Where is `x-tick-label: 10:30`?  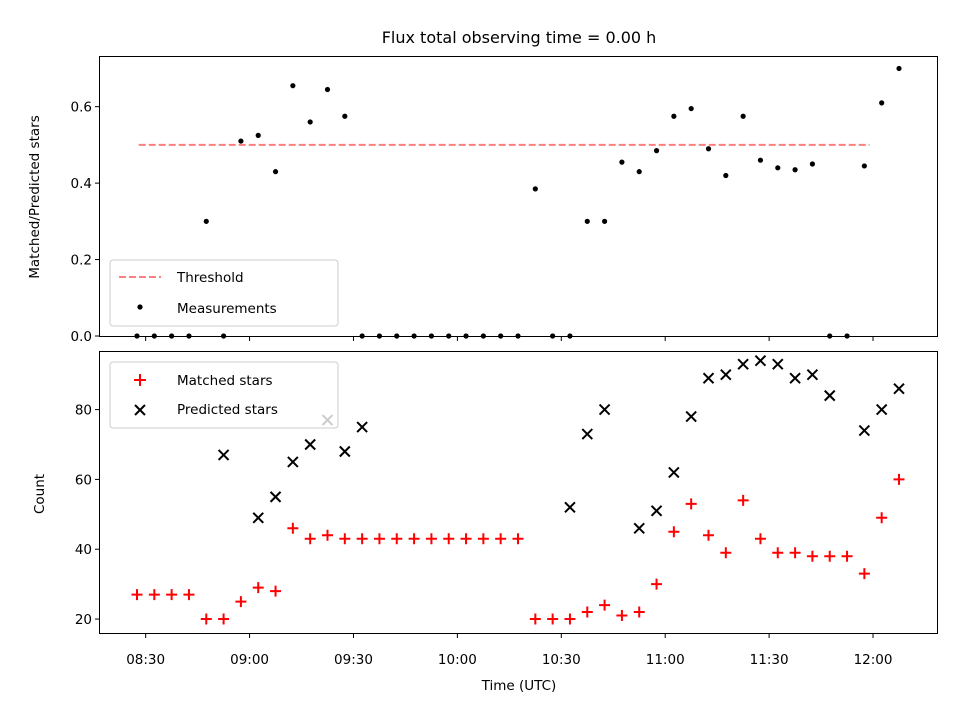 x-tick-label: 10:30 is located at coordinates (561, 660).